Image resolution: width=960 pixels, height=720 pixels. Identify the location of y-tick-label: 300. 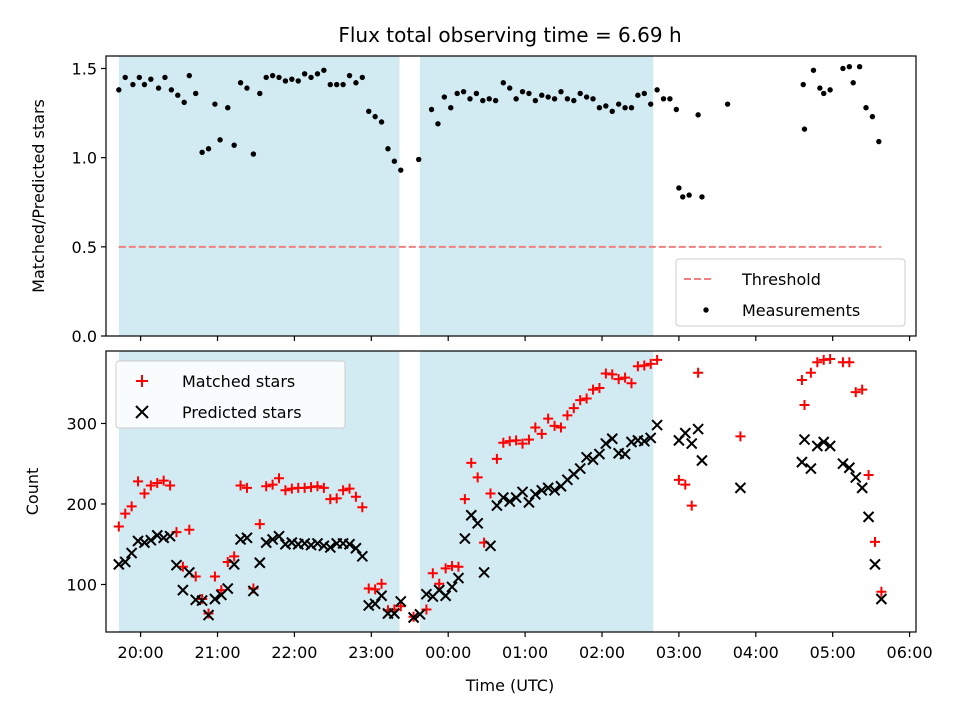
(81, 423).